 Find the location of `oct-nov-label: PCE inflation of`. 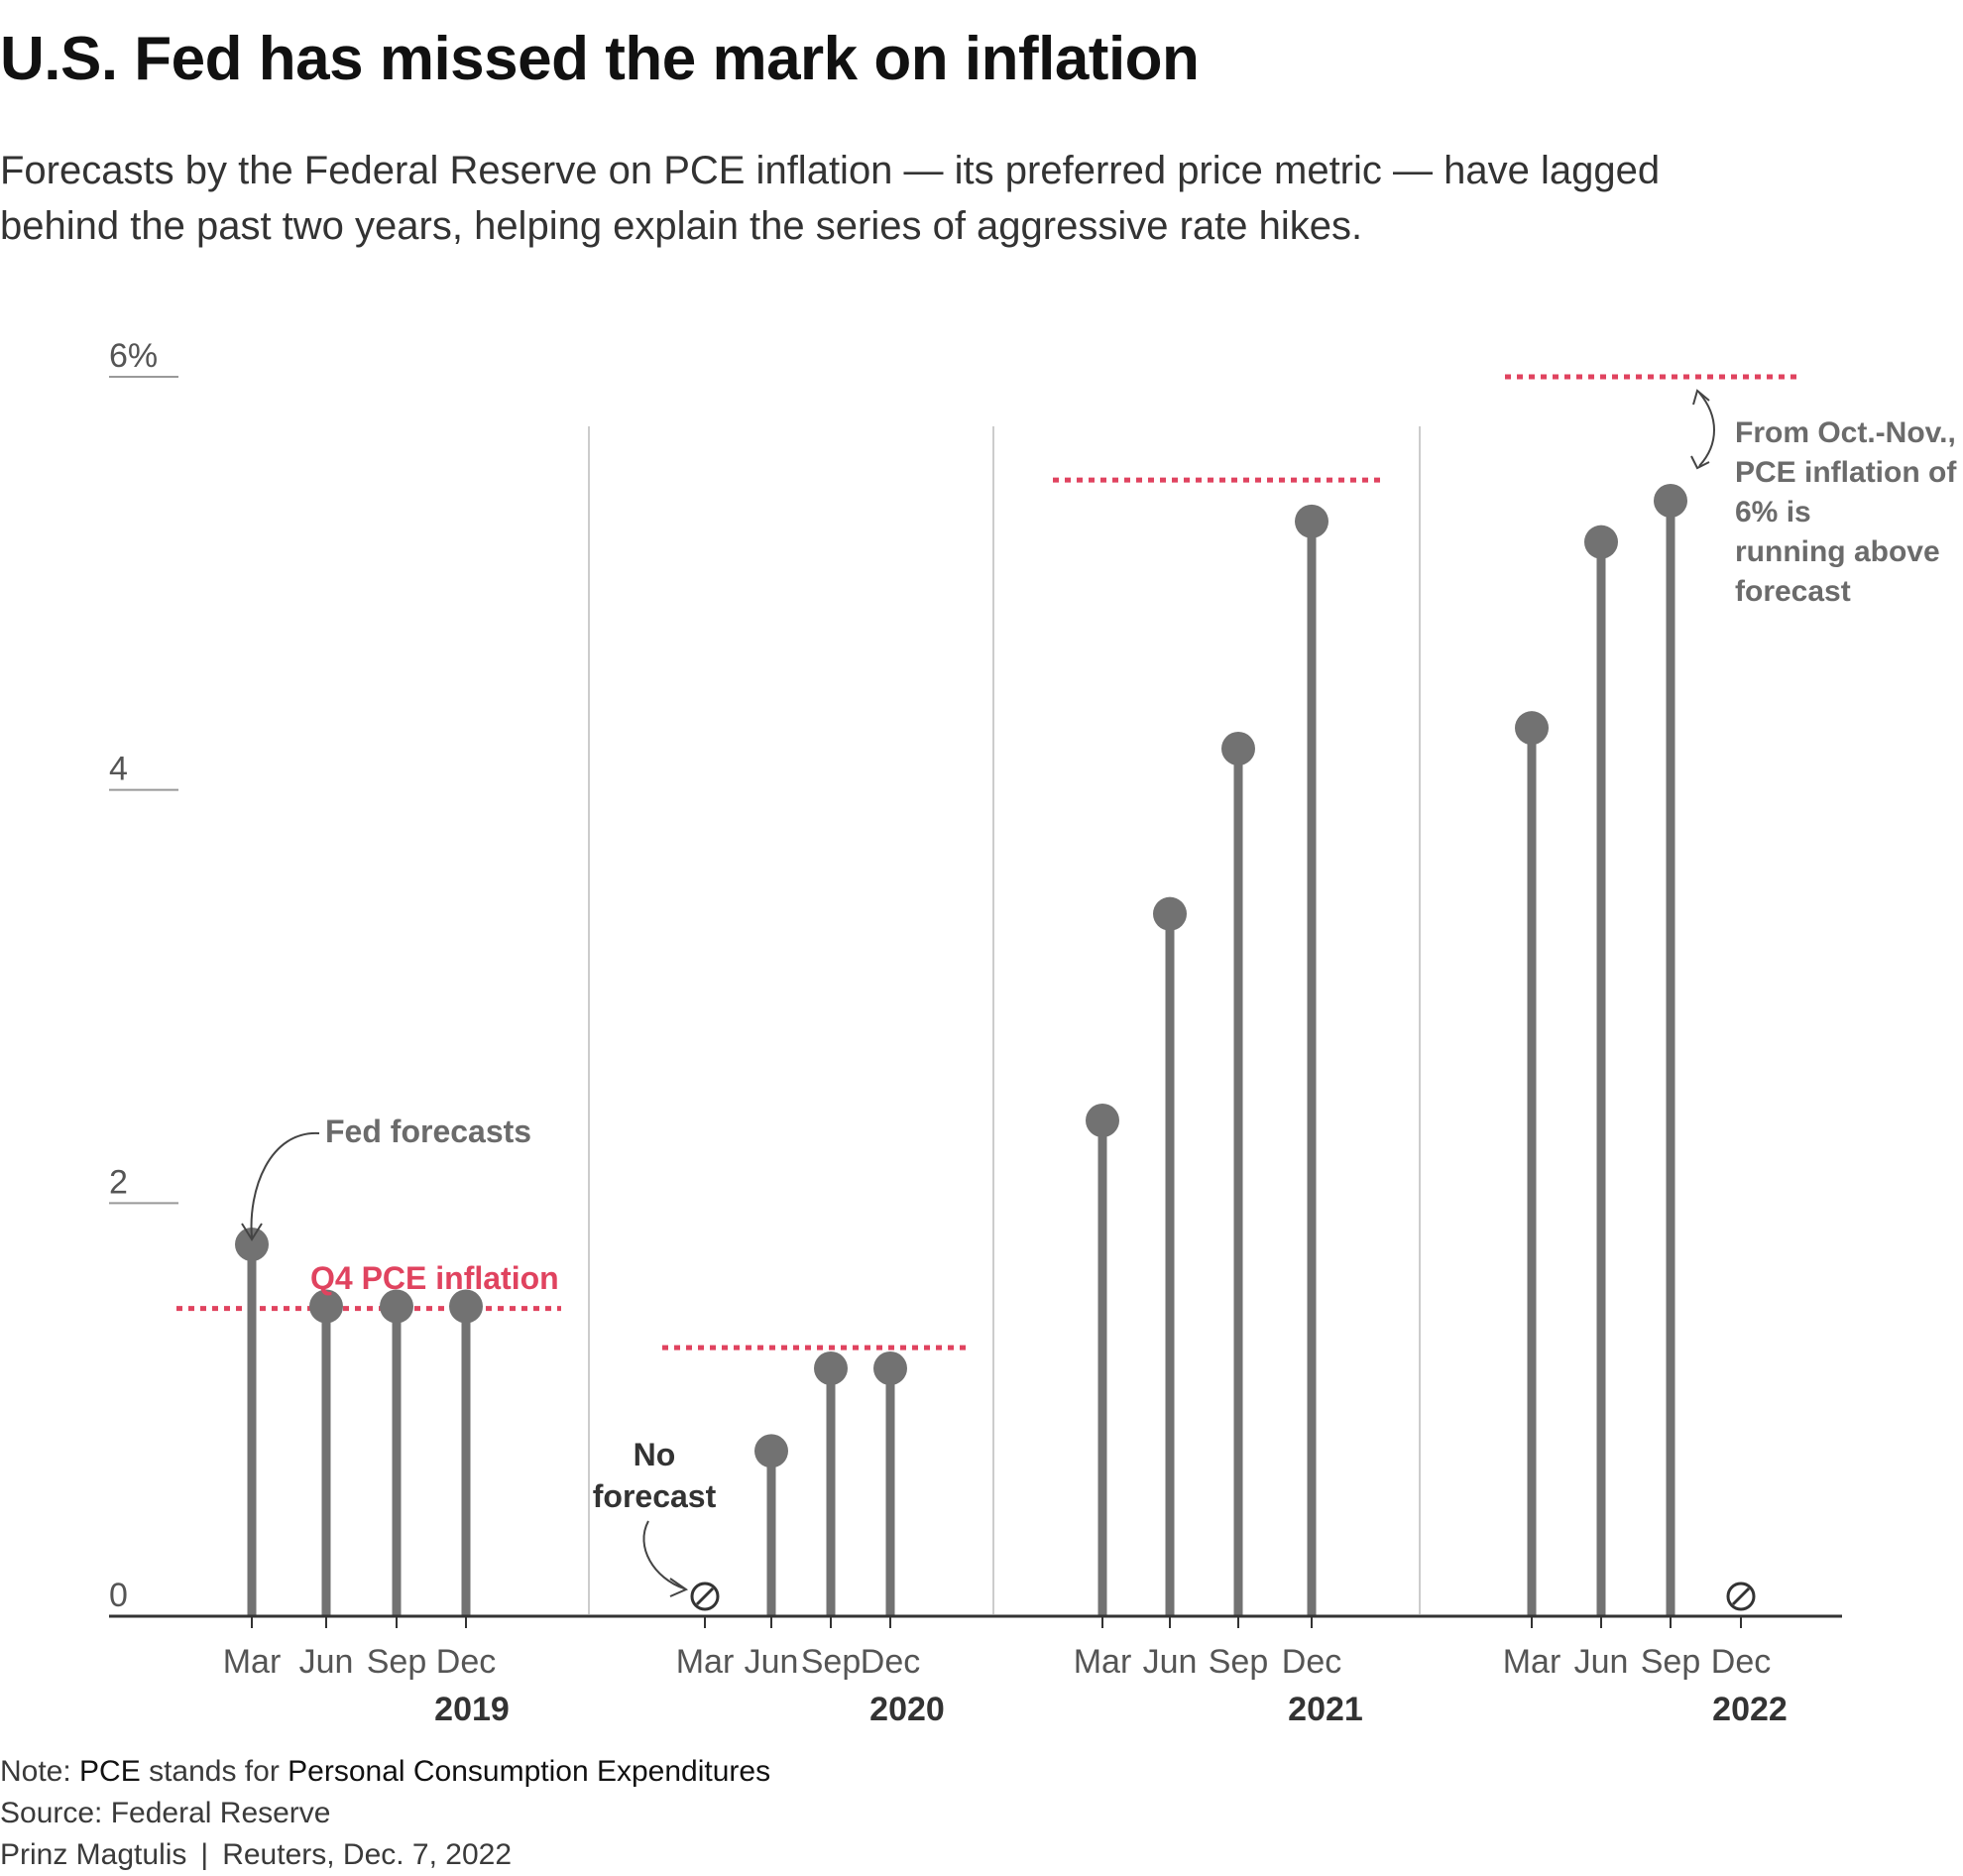

oct-nov-label: PCE inflation of is located at coordinates (1846, 472).